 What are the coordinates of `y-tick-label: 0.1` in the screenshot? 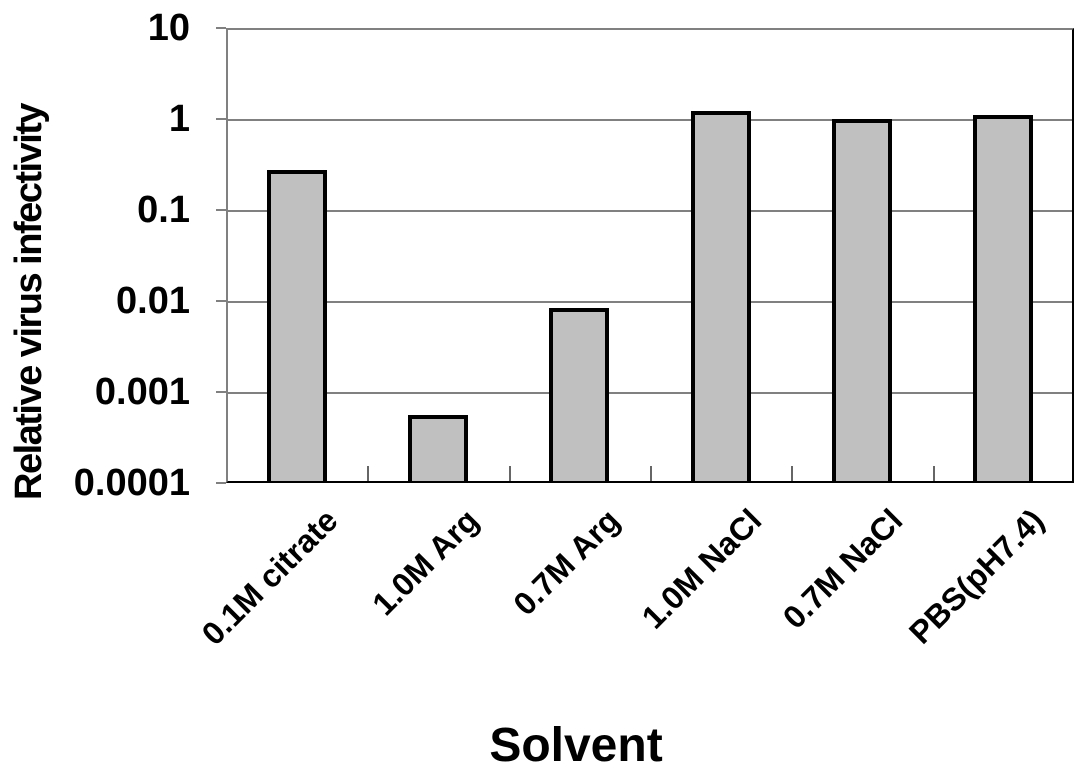 It's located at (163, 210).